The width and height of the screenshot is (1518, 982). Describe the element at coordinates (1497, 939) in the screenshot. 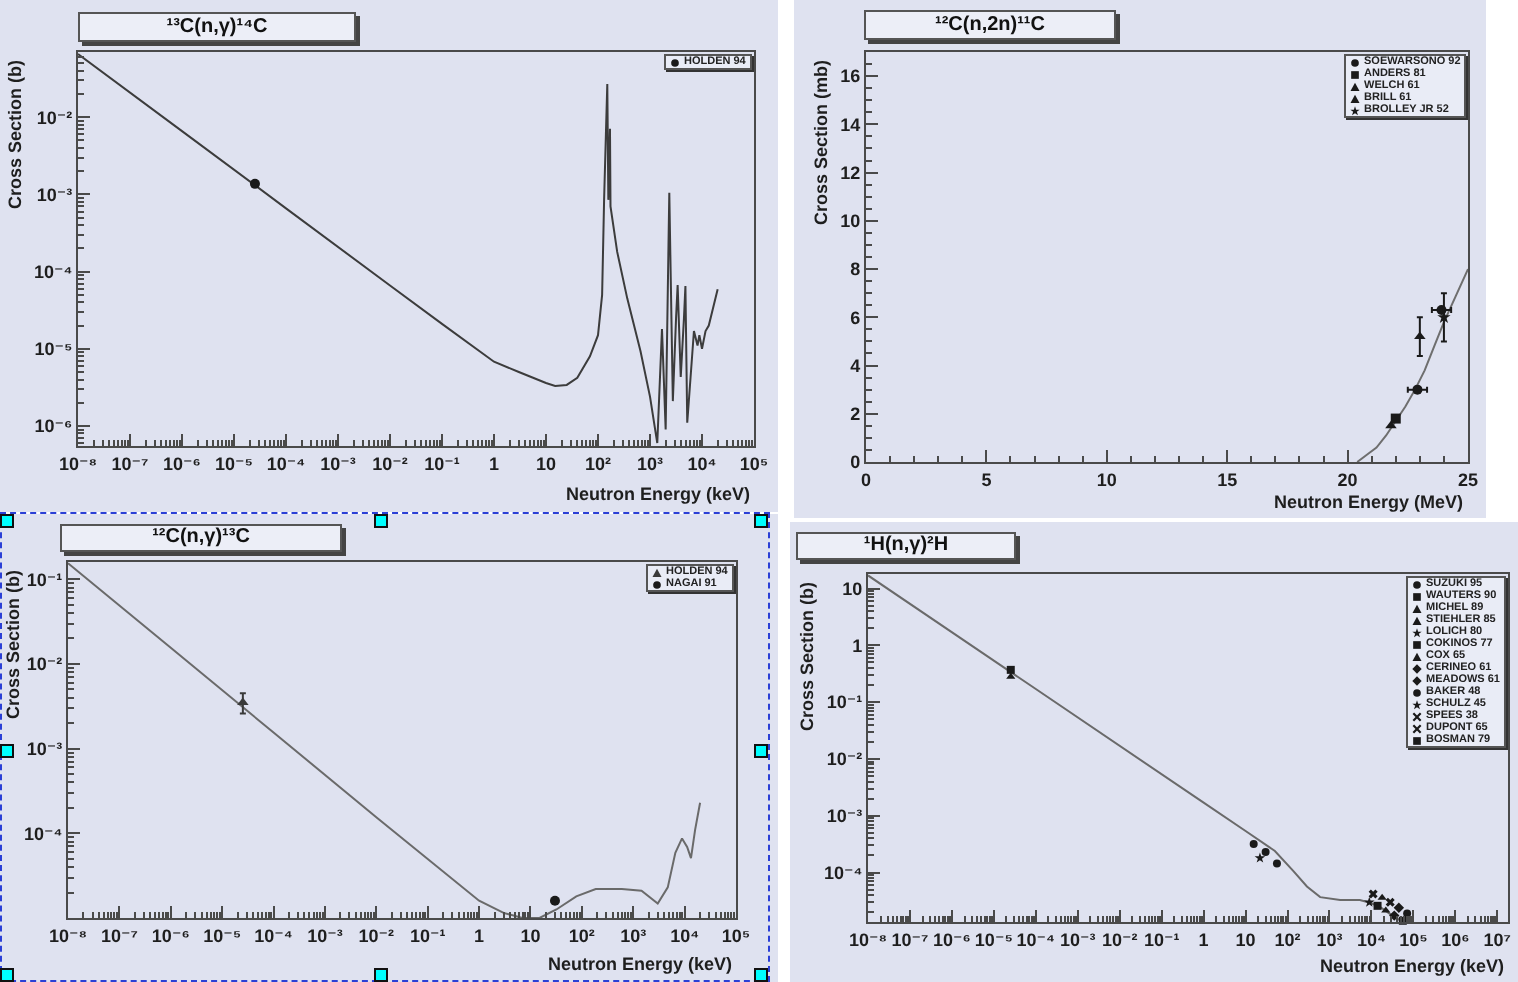

I see `x-tick-label: 10⁷` at that location.